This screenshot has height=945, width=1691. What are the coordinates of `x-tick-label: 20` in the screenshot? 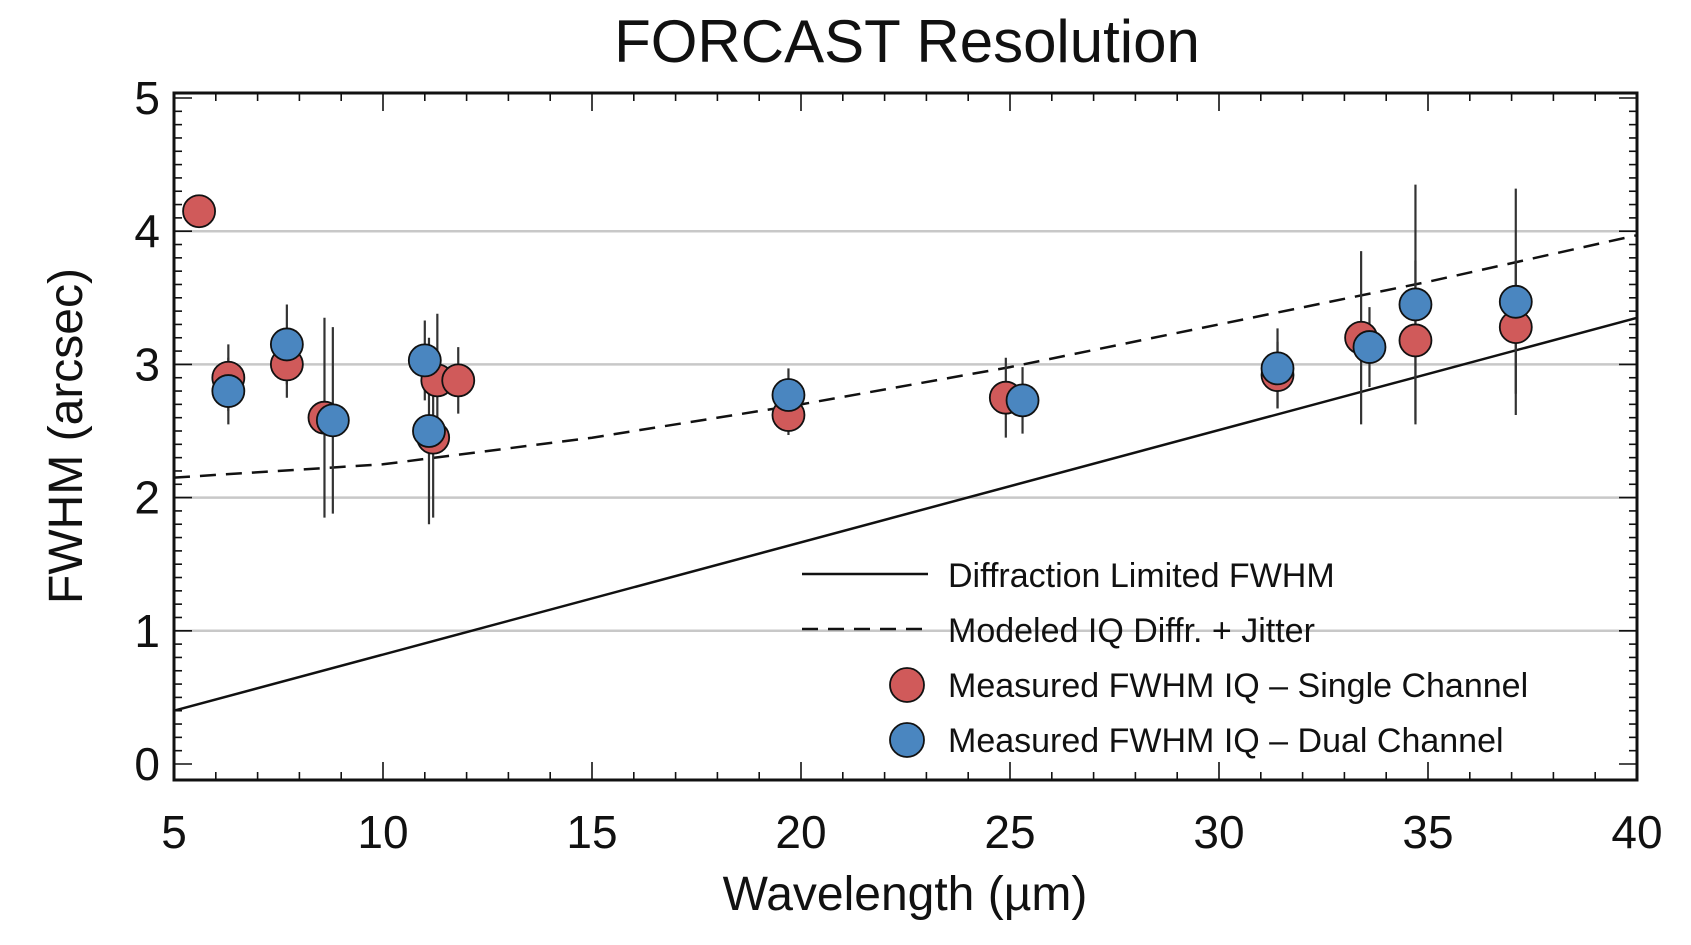 It's located at (800, 832).